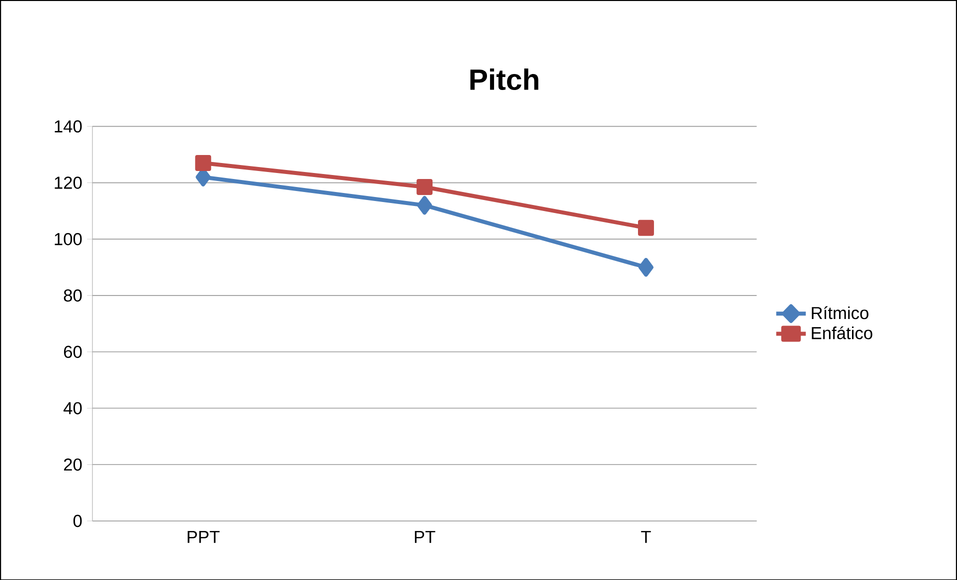  I want to click on y-tick-label: 60, so click(73, 352).